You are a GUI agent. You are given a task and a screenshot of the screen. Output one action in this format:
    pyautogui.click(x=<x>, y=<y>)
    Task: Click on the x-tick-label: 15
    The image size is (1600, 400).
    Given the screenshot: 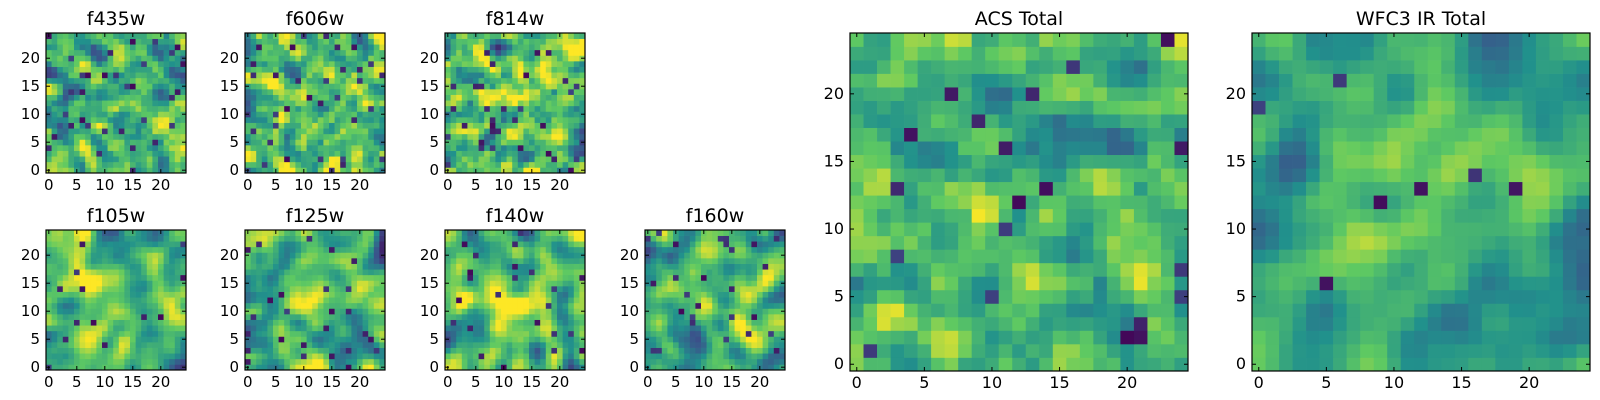 What is the action you would take?
    pyautogui.click(x=331, y=382)
    